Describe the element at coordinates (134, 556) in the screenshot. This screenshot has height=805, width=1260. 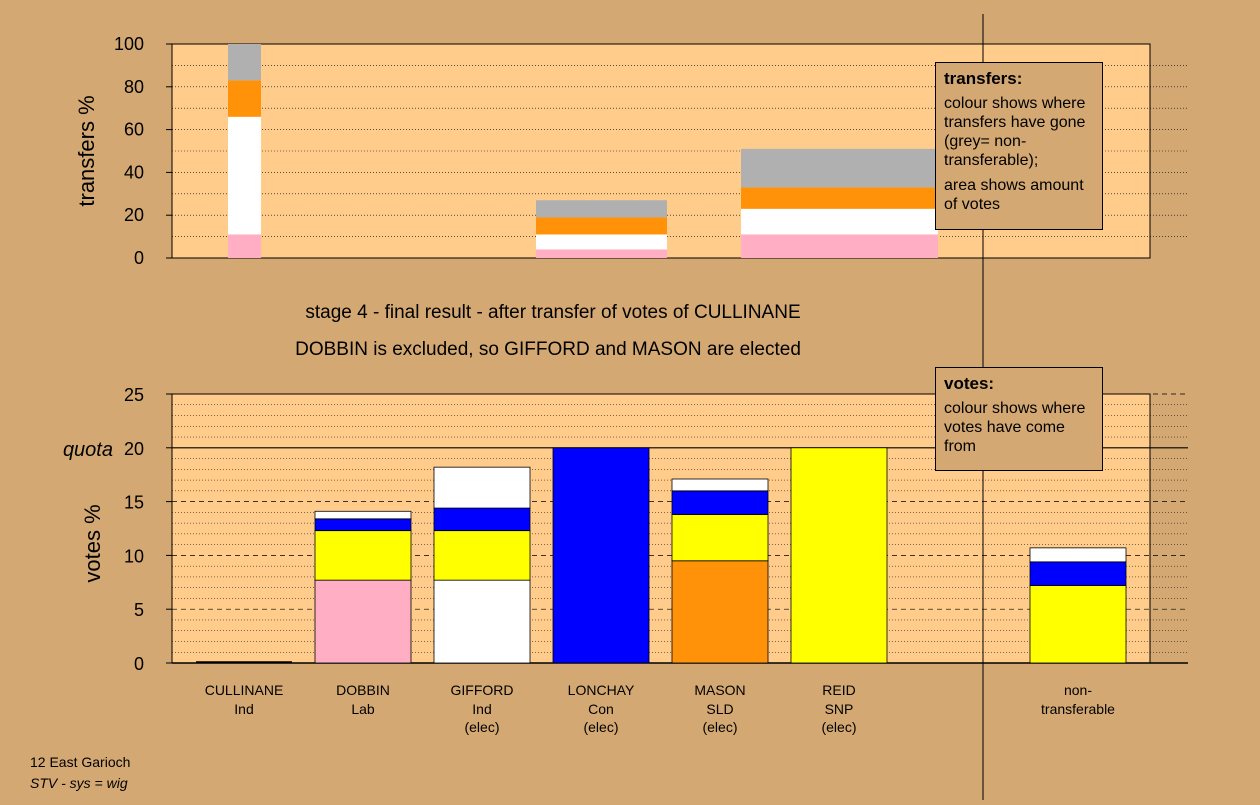
I see `votes-tick-label: 10` at that location.